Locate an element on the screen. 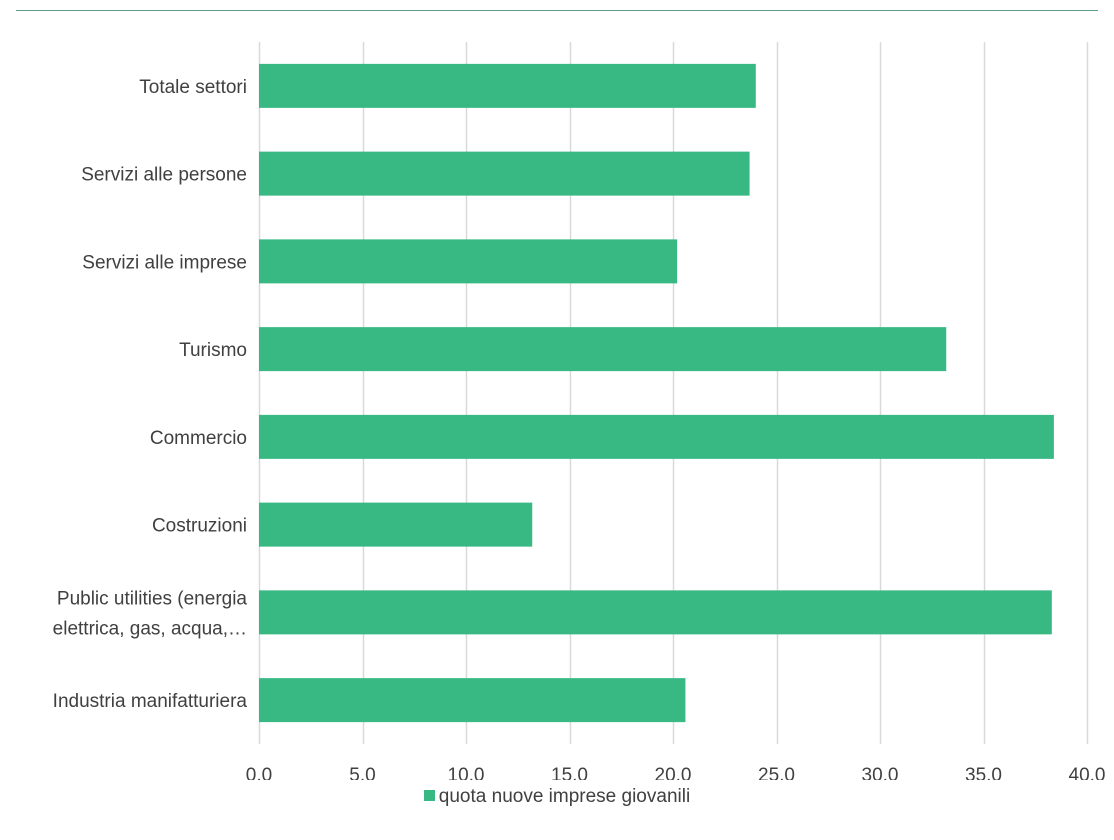  x-tick-label: 20,0 is located at coordinates (673, 772).